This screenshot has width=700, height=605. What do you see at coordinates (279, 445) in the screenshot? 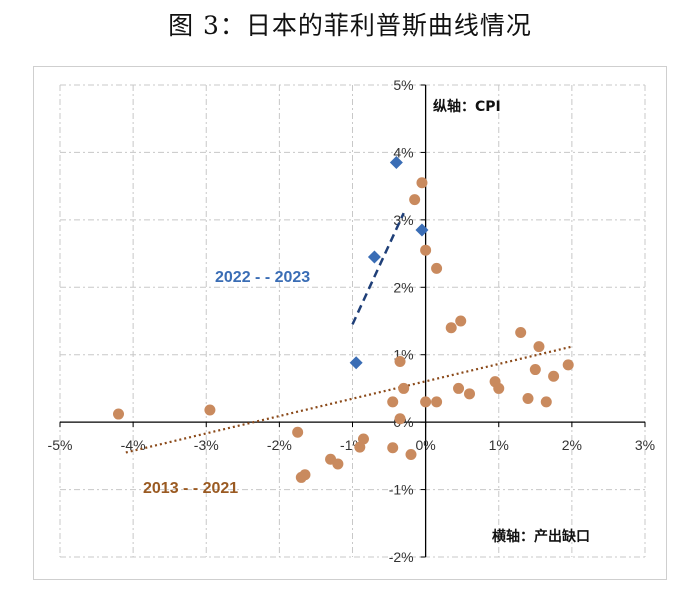
I see `x-tick-label: -2%` at bounding box center [279, 445].